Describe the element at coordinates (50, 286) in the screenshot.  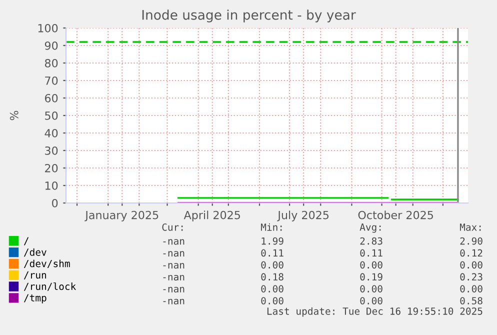
I see `legend-label: /run/lock` at that location.